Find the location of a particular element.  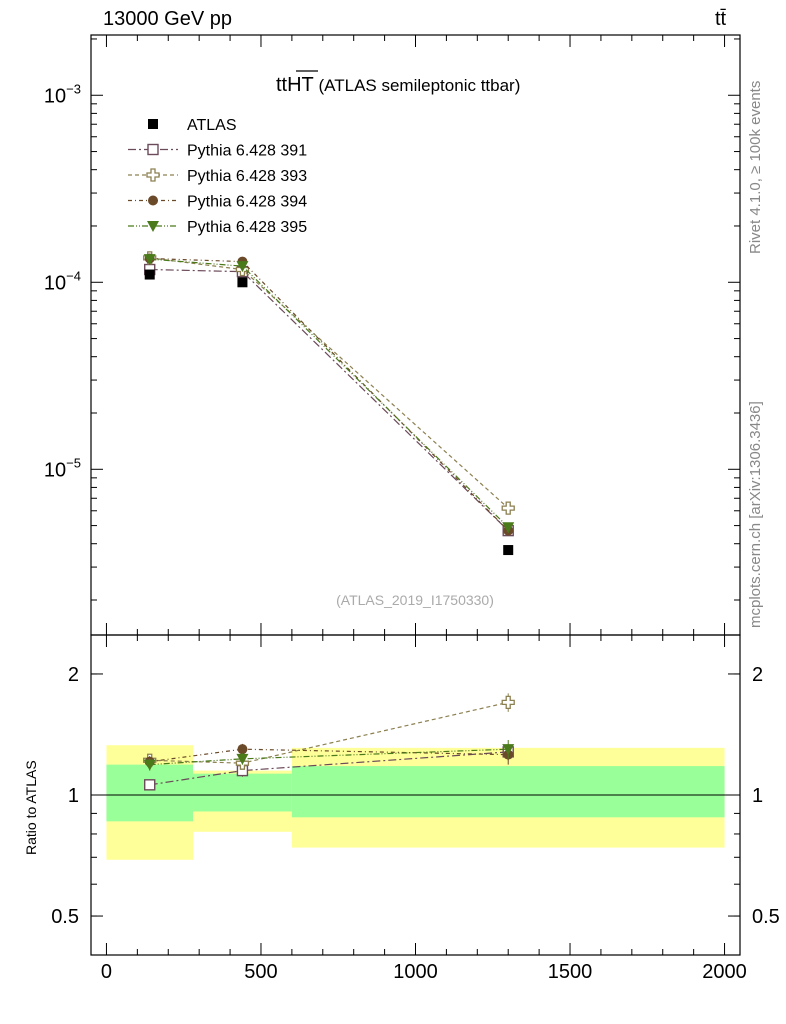

y-tick-label: 10⁻³ is located at coordinates (62, 94).